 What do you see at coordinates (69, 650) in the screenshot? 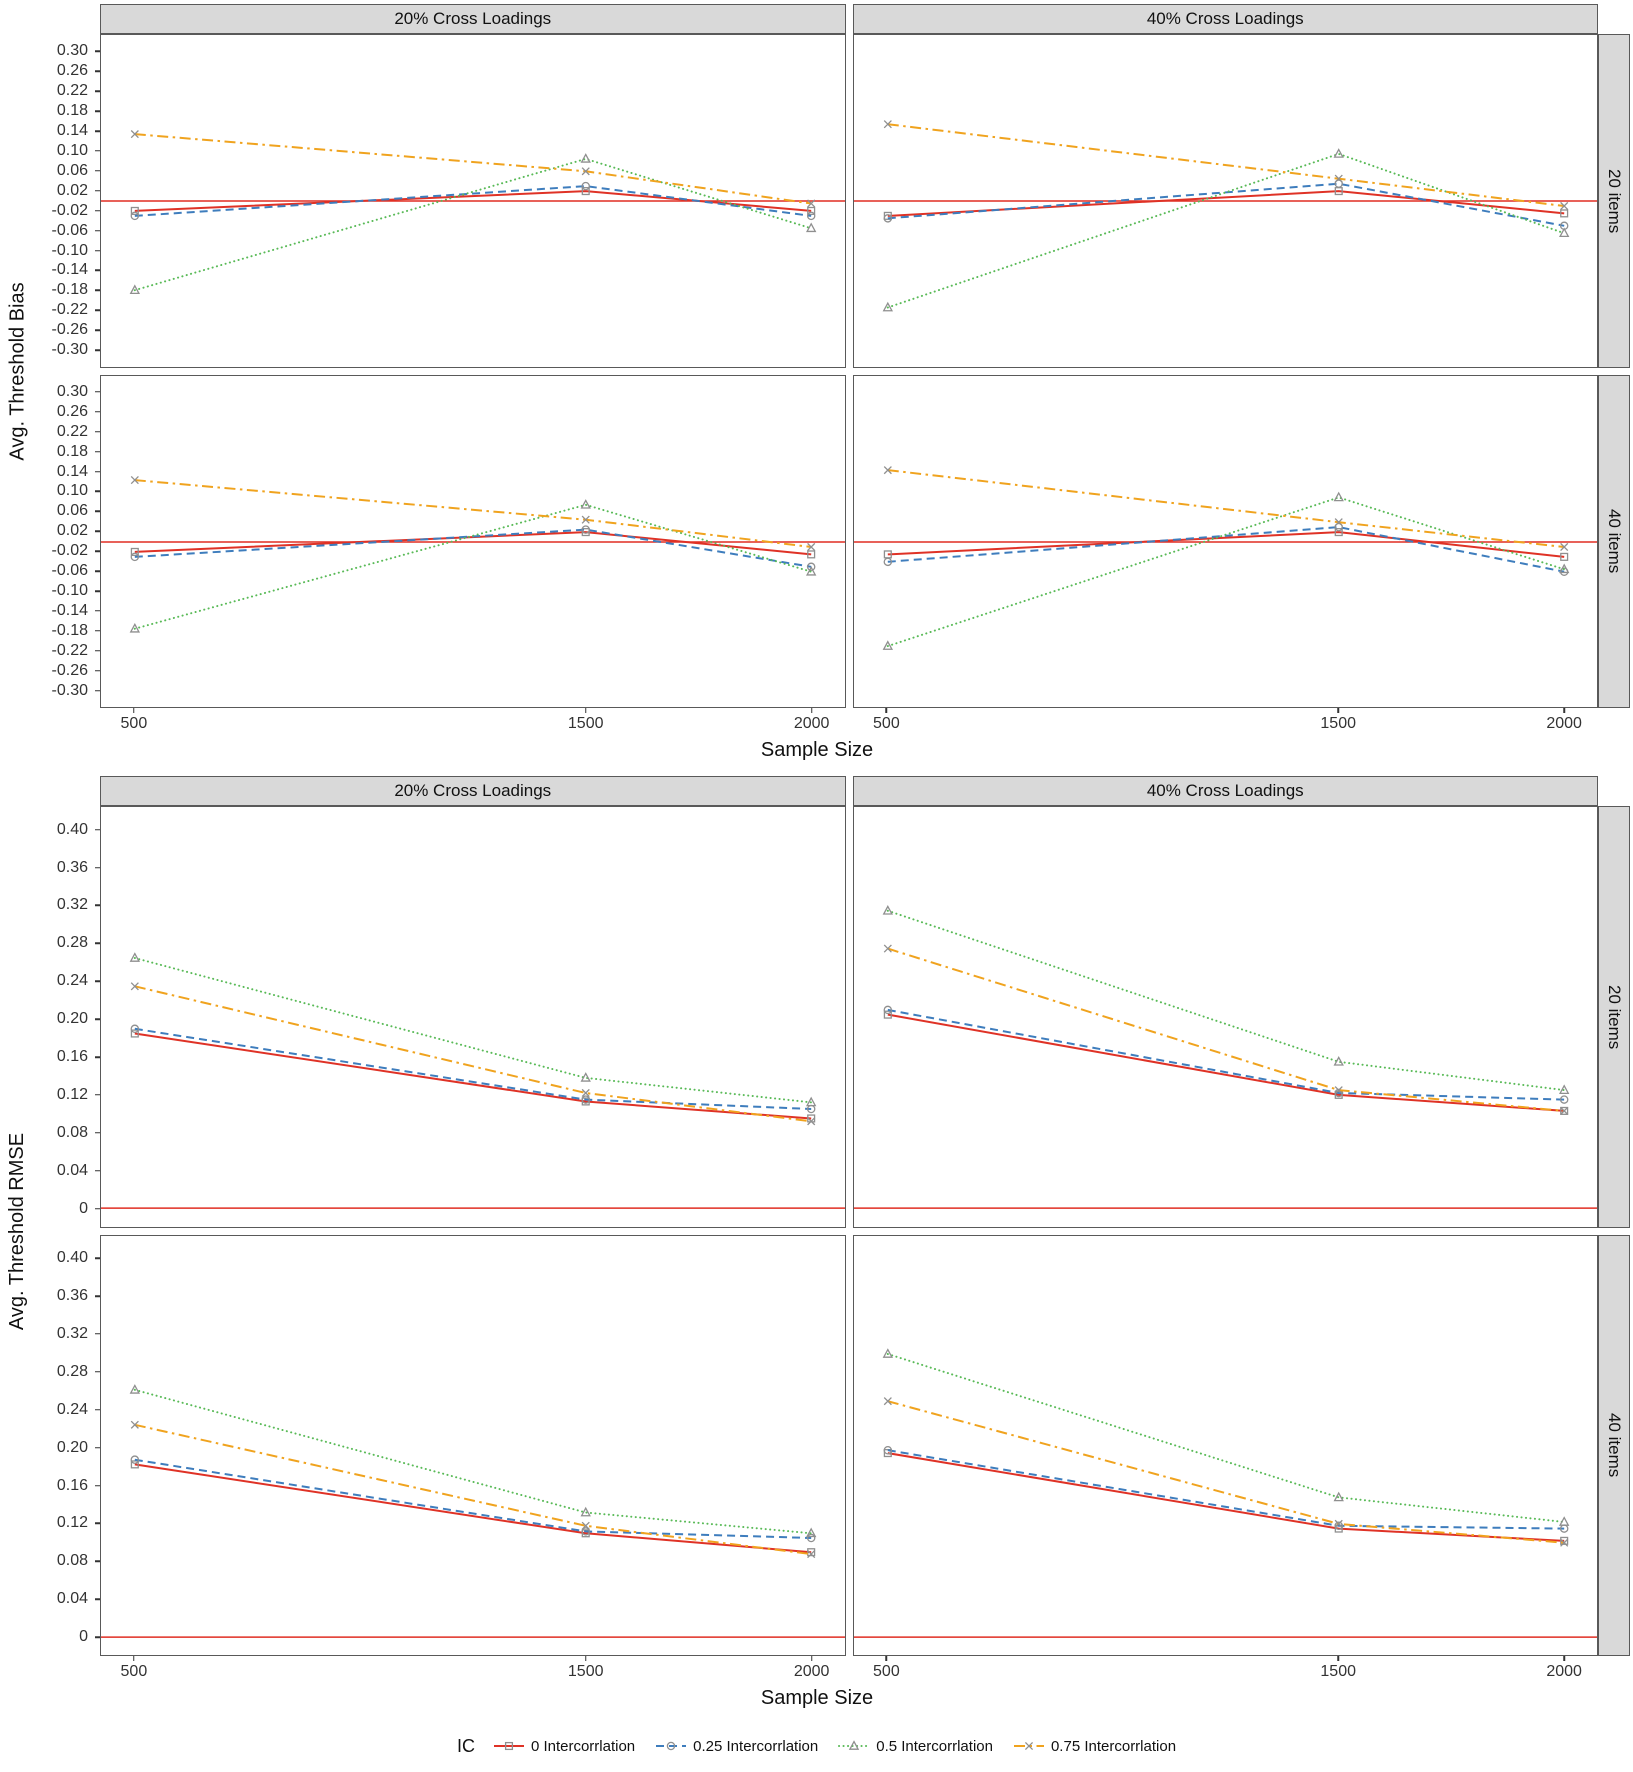
I see `y-tick-label: -0.22` at bounding box center [69, 650].